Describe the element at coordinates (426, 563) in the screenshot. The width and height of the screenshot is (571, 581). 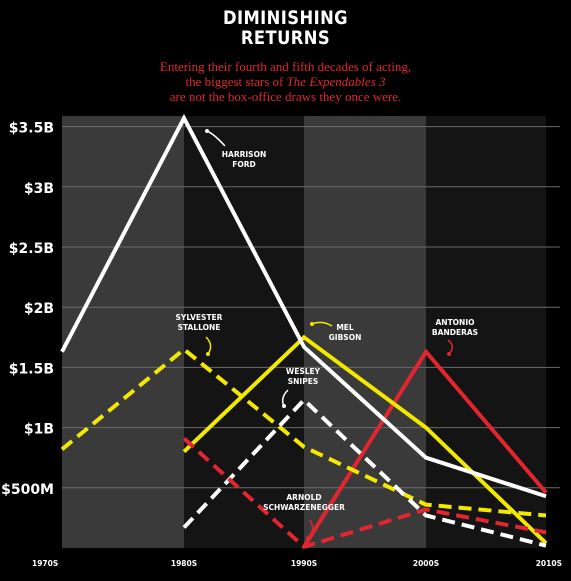
I see `x-tick-label: 2000S` at that location.